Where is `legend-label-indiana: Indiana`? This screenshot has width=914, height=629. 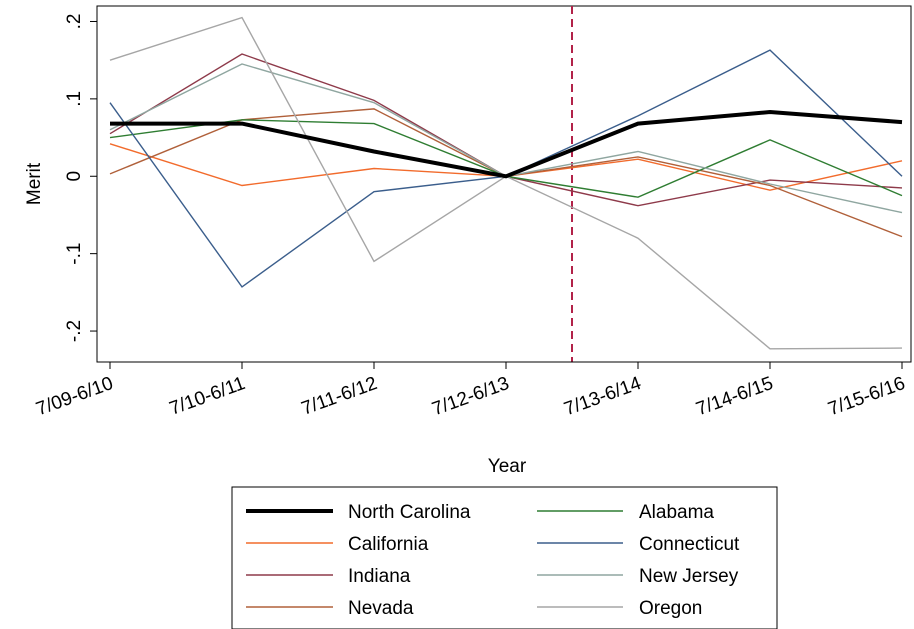
legend-label-indiana: Indiana is located at coordinates (379, 576).